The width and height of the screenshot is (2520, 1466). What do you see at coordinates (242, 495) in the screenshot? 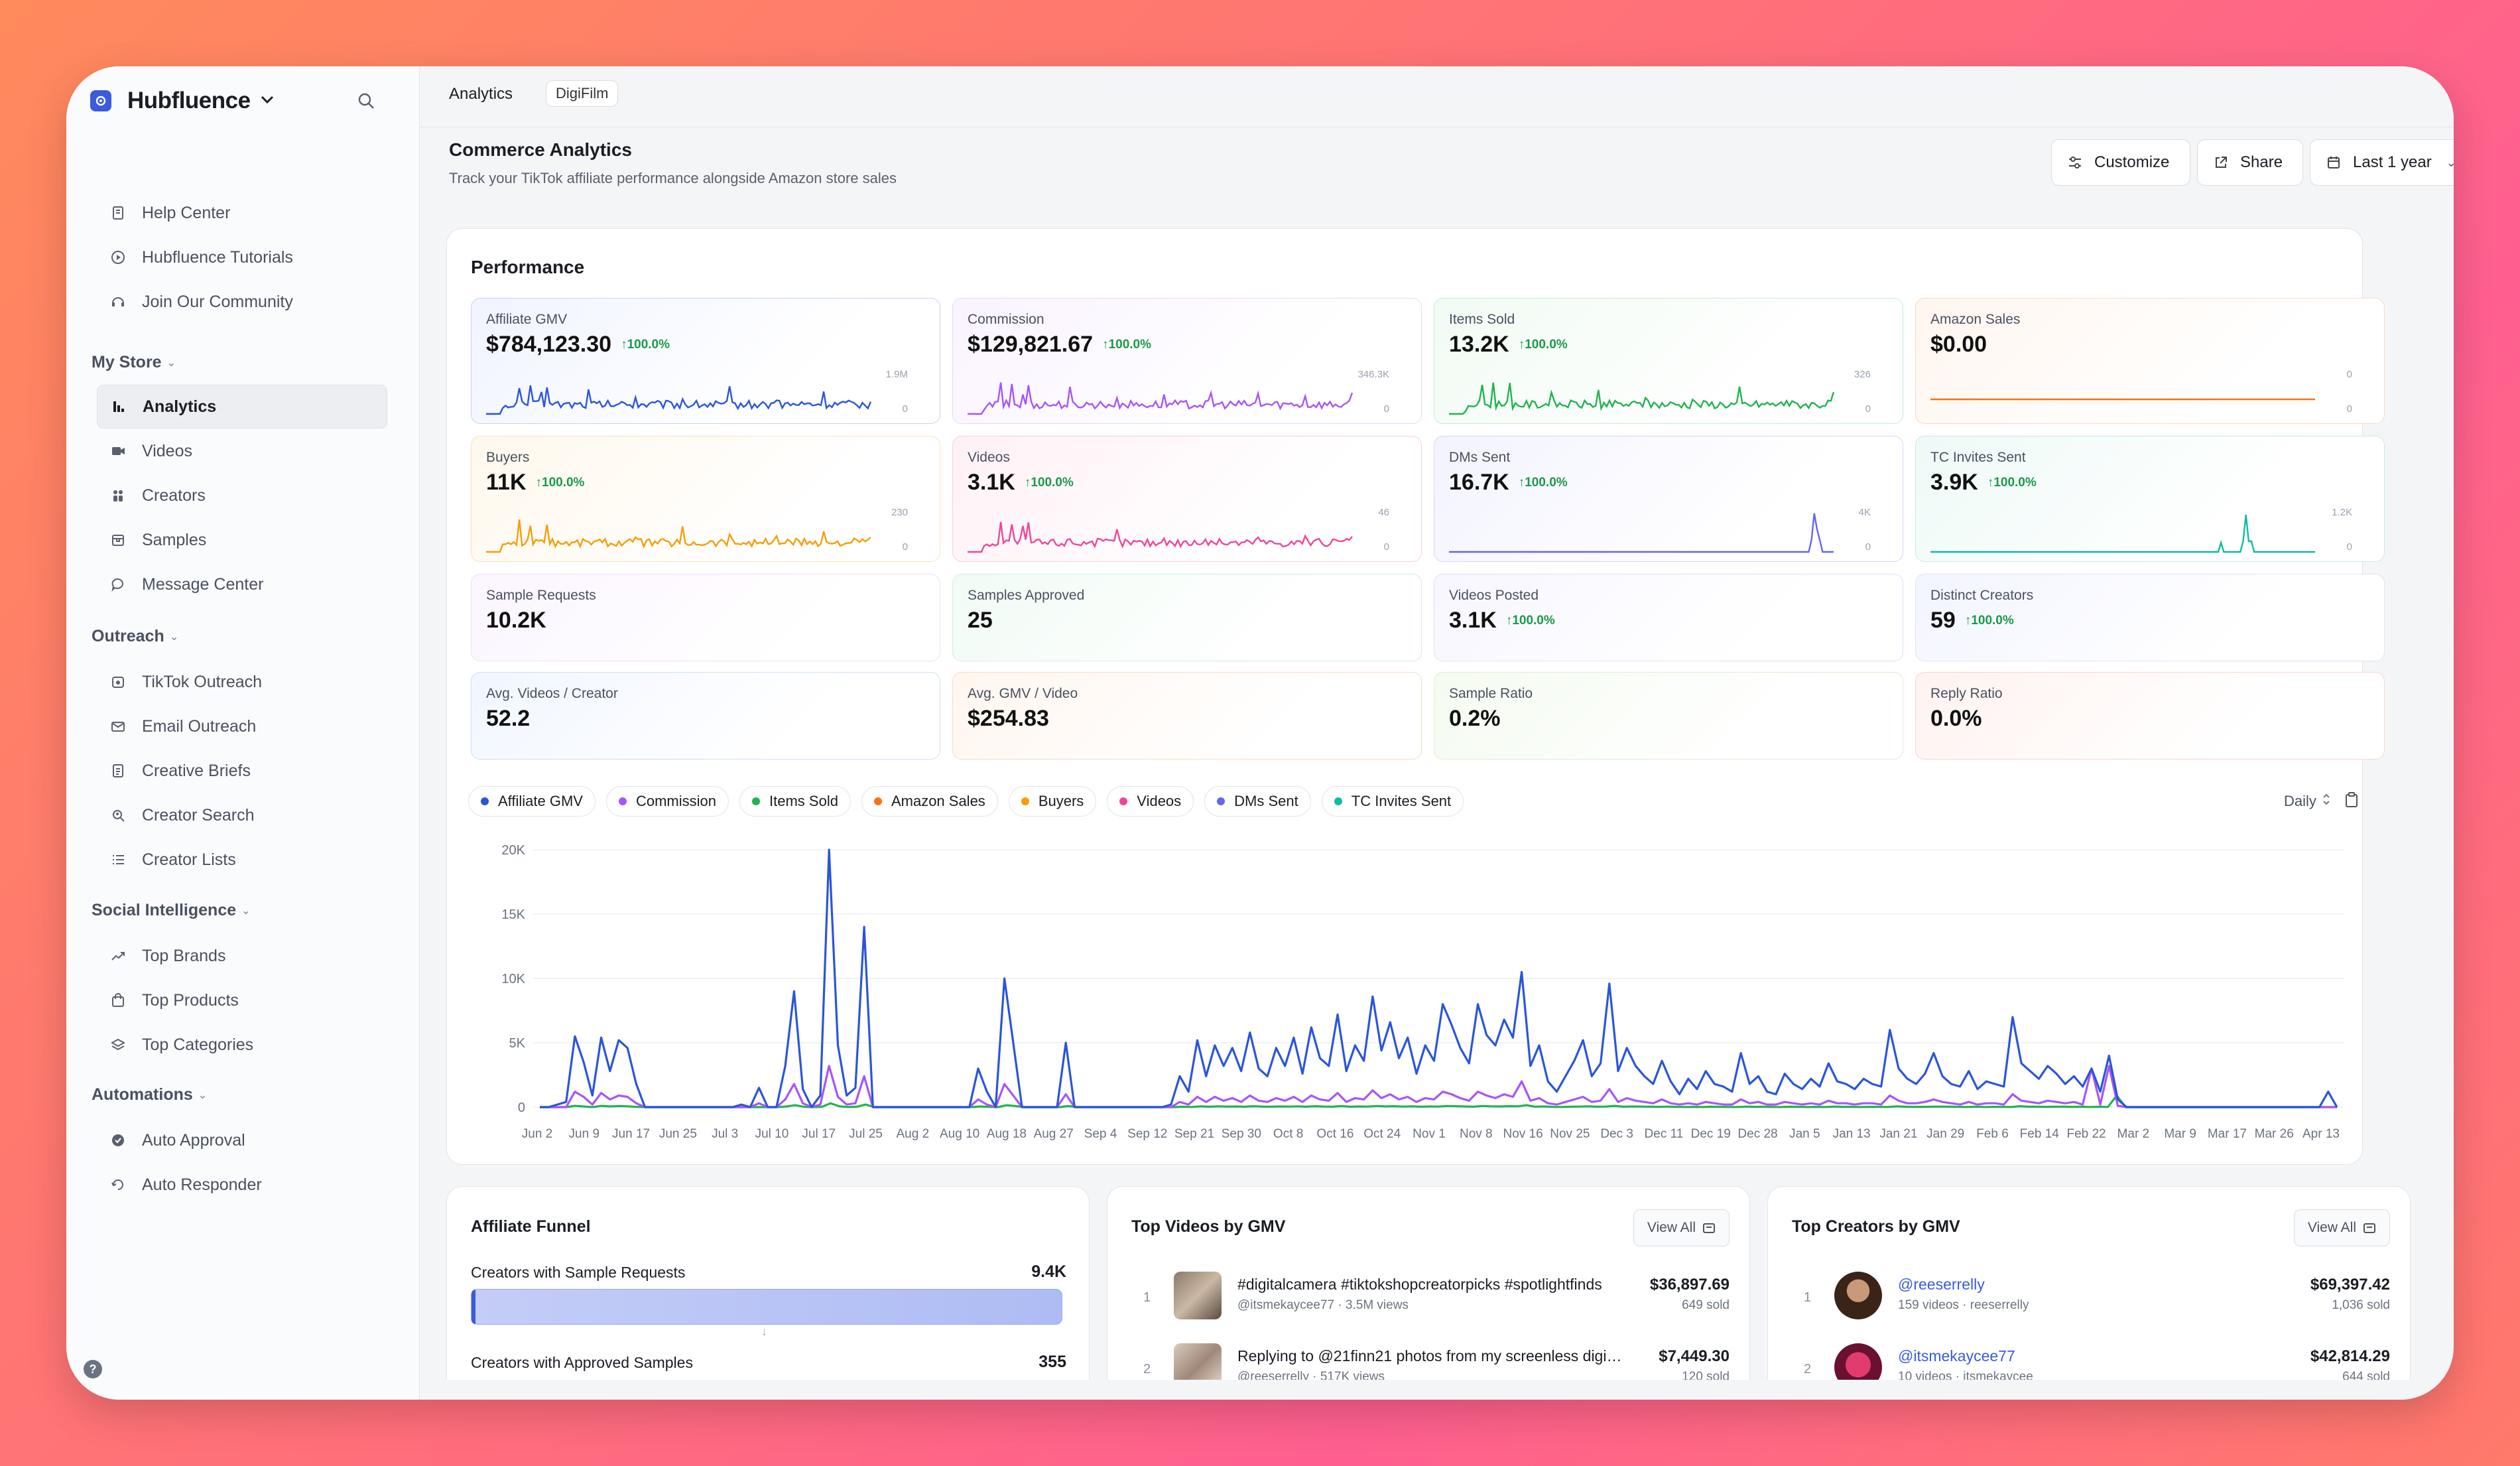
I see `sidebar-item-creators: Creators` at bounding box center [242, 495].